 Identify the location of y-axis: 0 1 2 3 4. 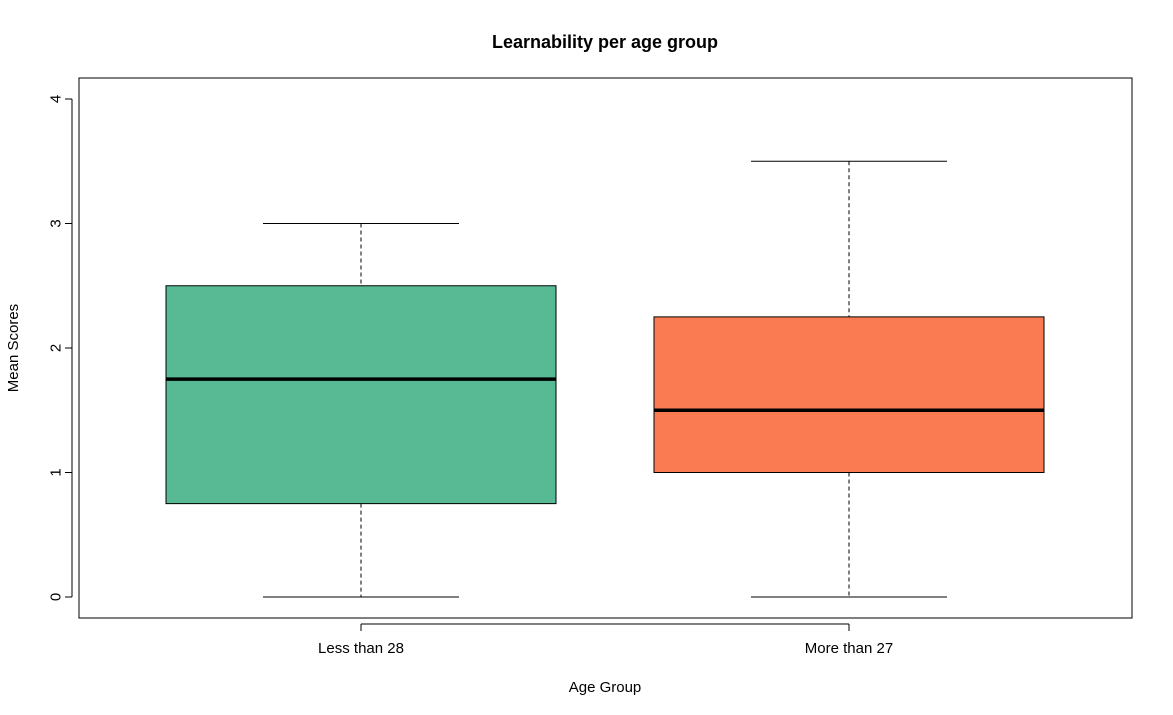
(60, 348).